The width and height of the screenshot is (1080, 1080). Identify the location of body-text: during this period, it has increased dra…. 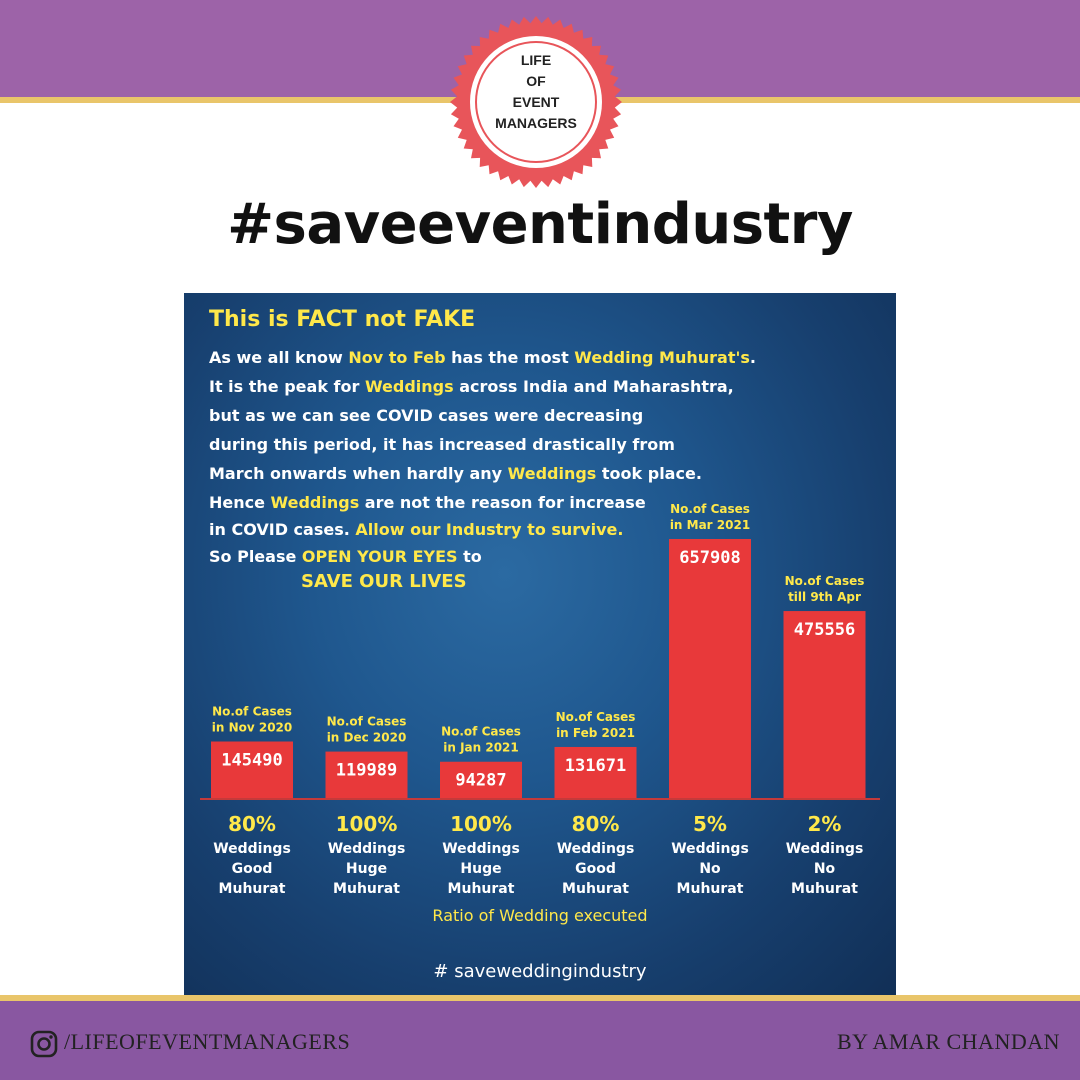
(442, 444).